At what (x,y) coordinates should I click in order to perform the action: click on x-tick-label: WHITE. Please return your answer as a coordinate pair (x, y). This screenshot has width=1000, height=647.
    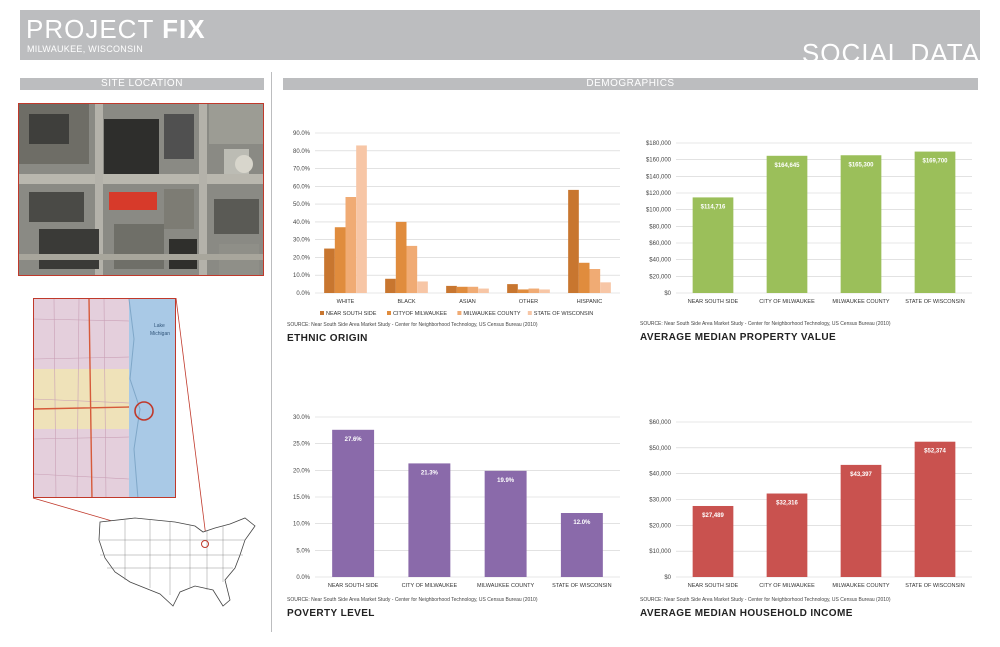
    Looking at the image, I should click on (346, 302).